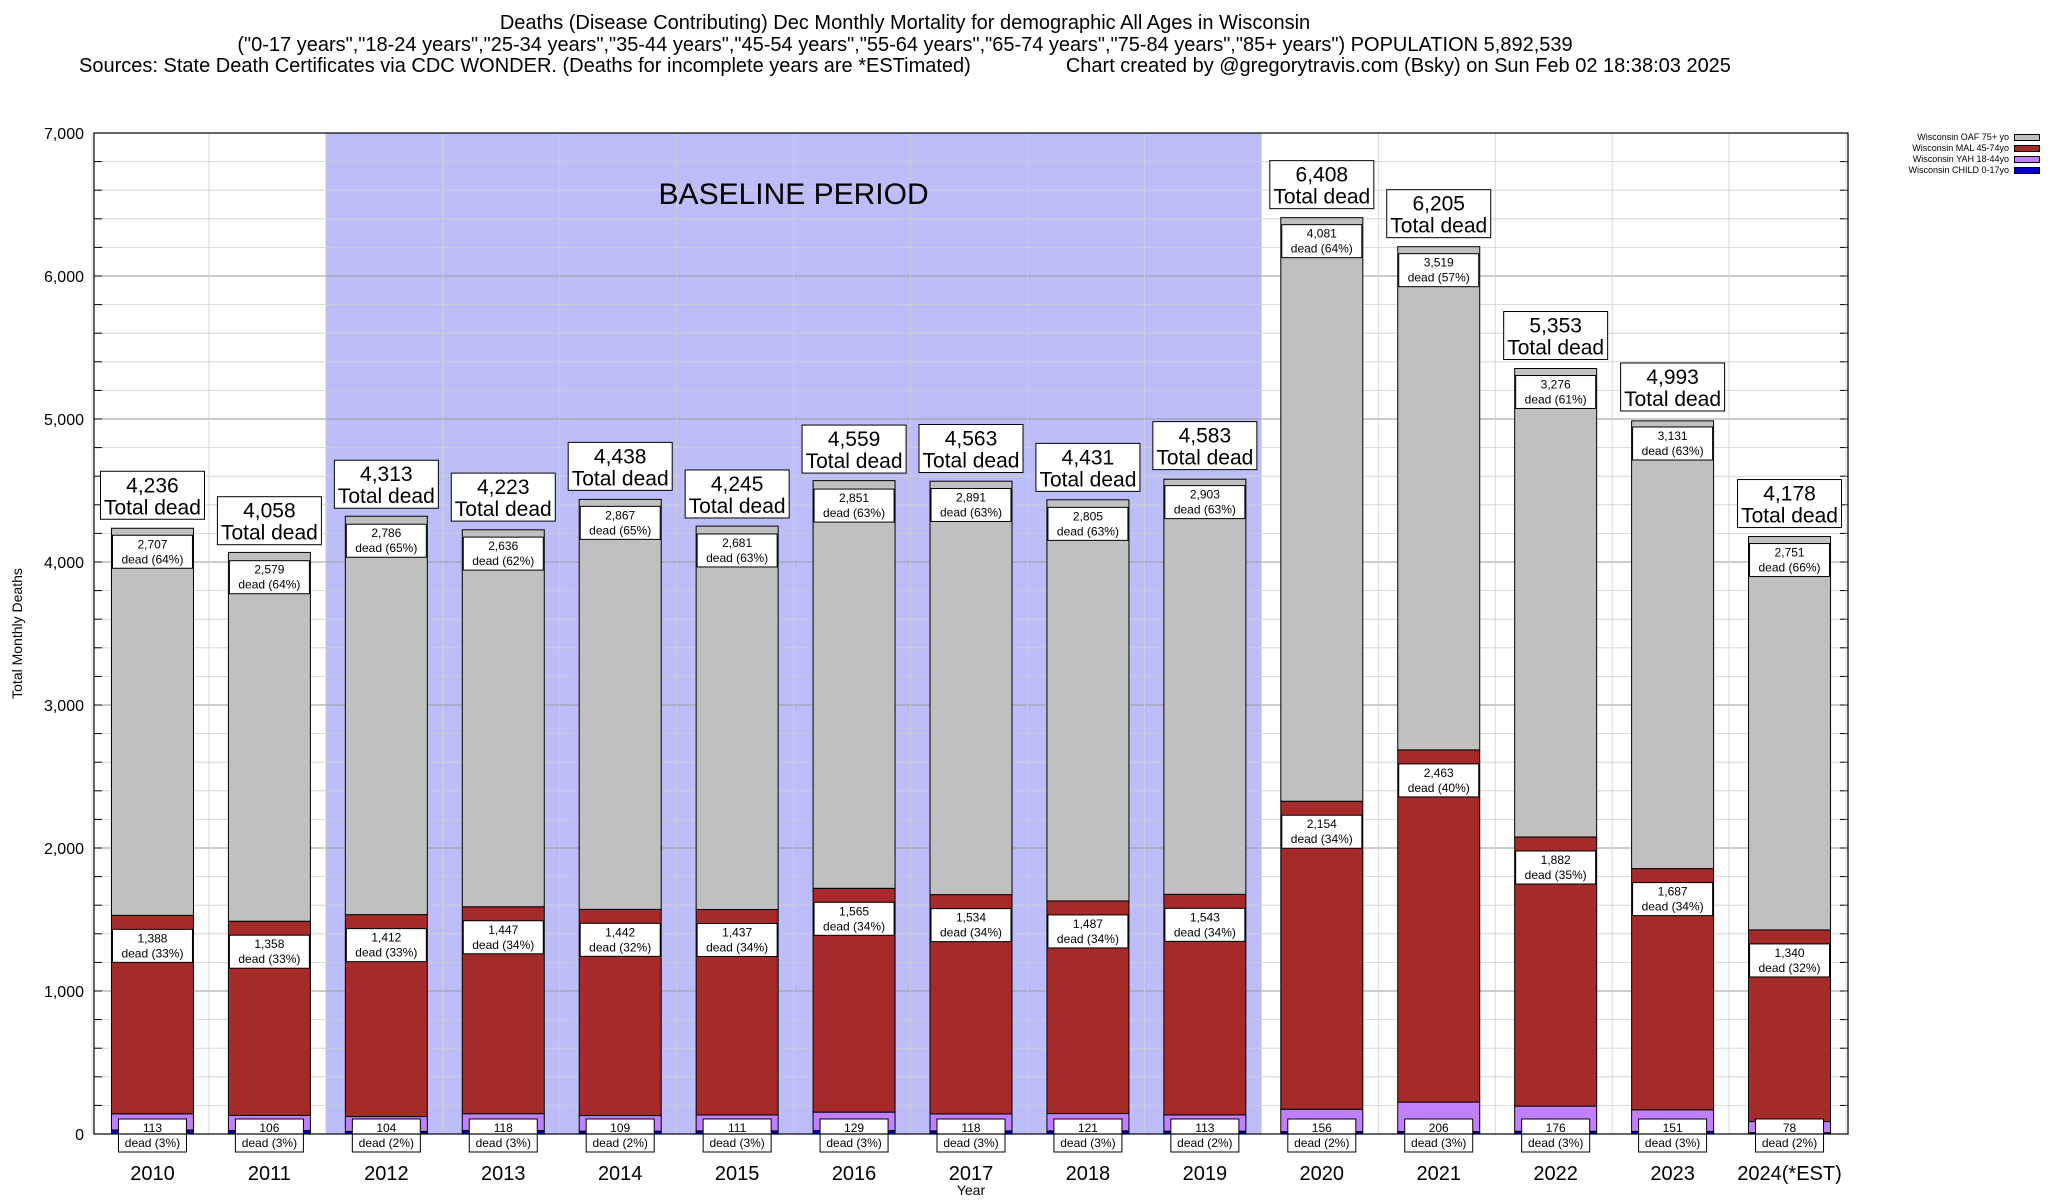 The width and height of the screenshot is (2048, 1200). Describe the element at coordinates (1945, 159) in the screenshot. I see `legend-item: Wisconsin YAH 18-44yo` at that location.